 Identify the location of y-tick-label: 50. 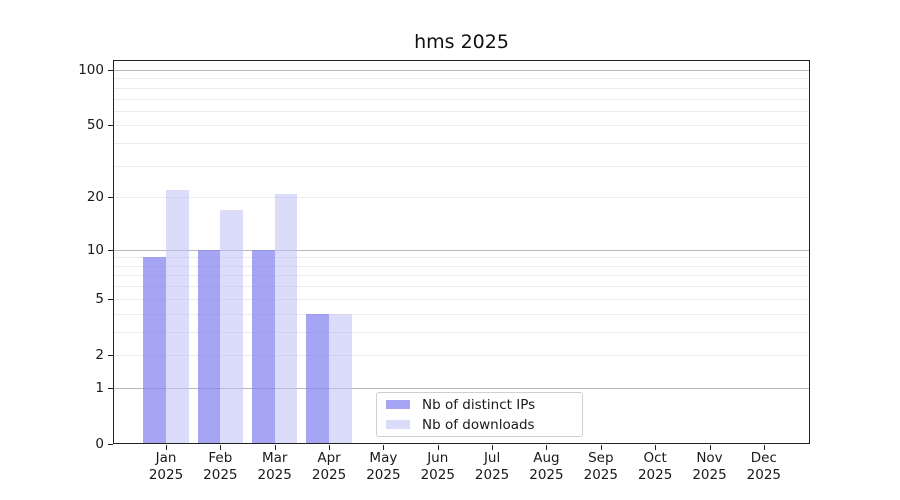
(95, 125).